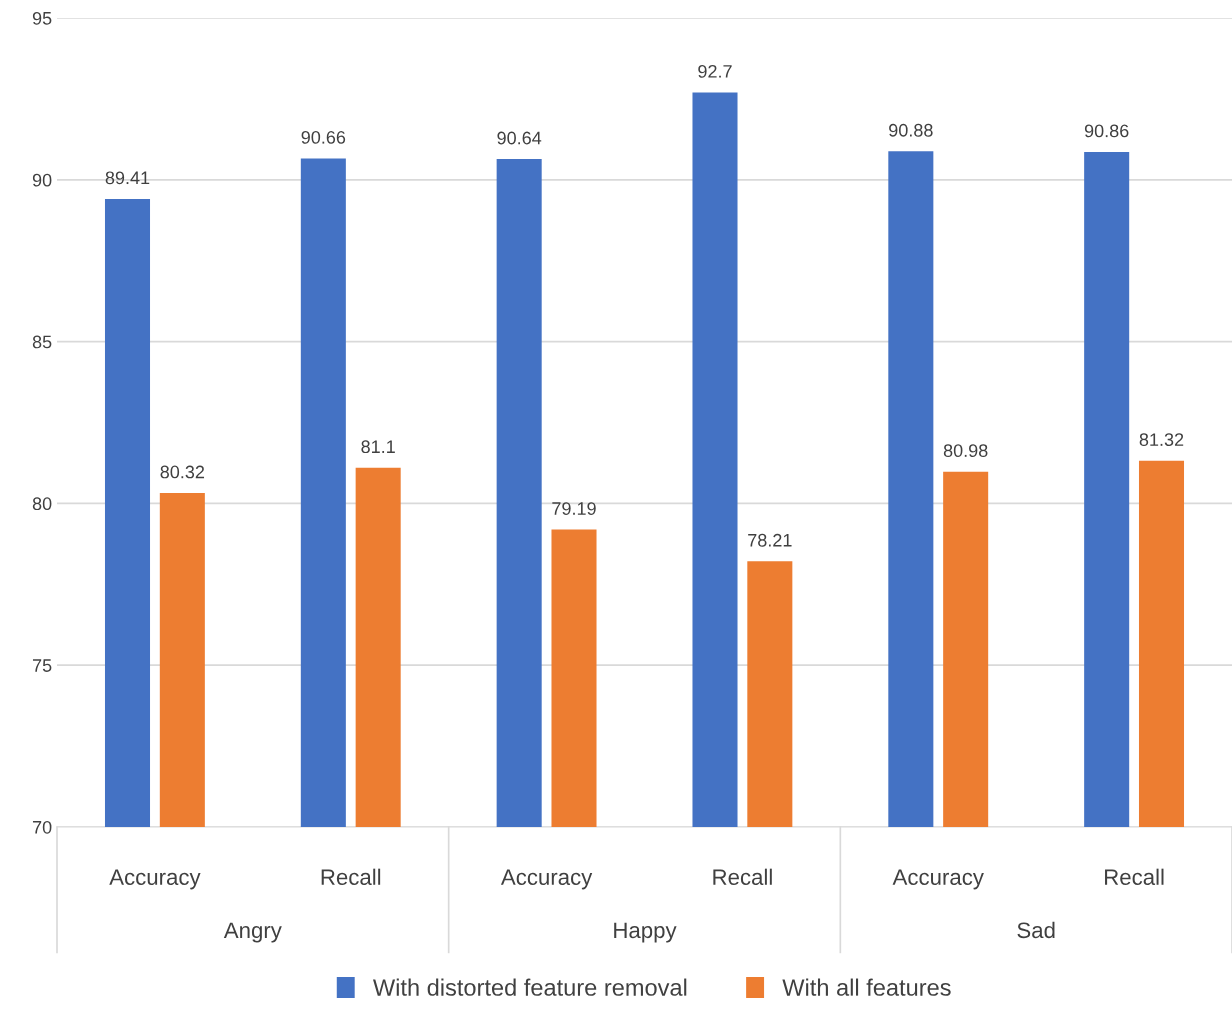 Image resolution: width=1232 pixels, height=1012 pixels. What do you see at coordinates (42, 180) in the screenshot?
I see `y-tick-label: 90` at bounding box center [42, 180].